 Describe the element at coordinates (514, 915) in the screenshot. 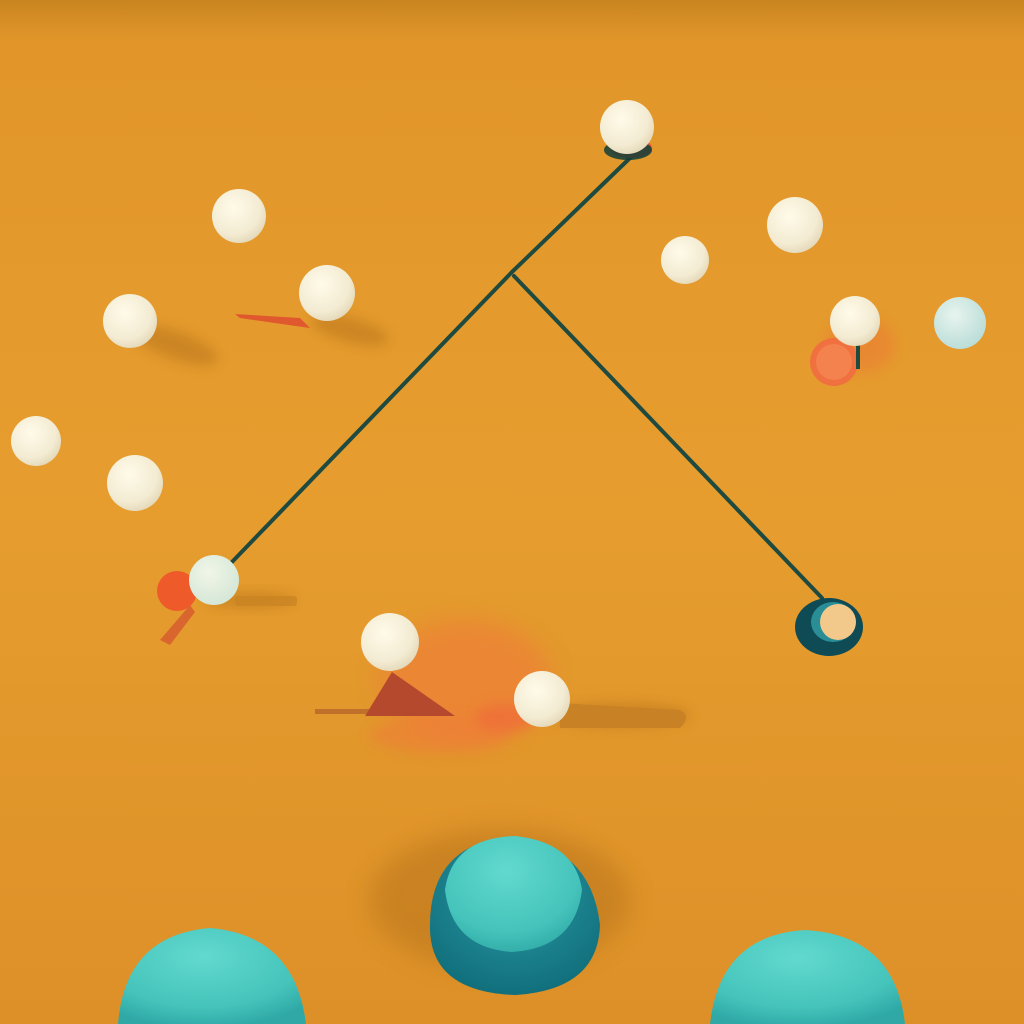

I see `teal-dome-center` at that location.